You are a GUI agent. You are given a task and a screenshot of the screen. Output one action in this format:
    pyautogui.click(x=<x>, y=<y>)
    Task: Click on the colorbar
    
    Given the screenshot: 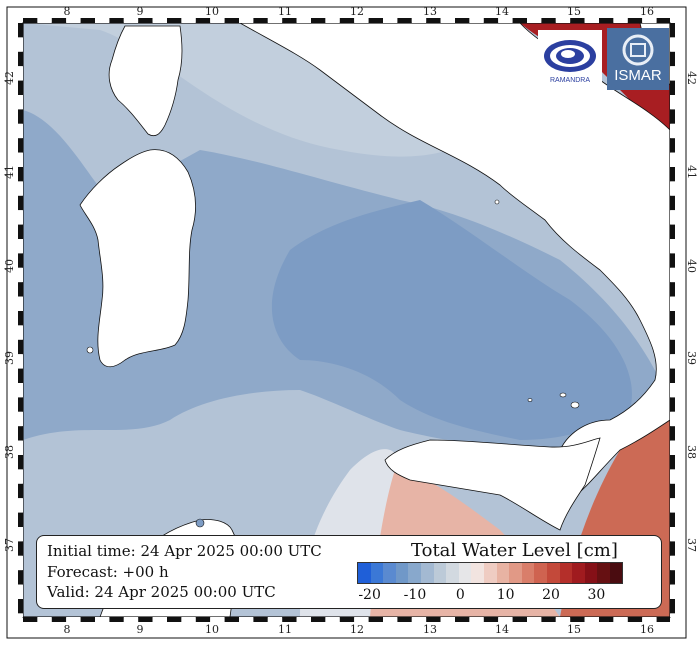 What is the action you would take?
    pyautogui.click(x=490, y=573)
    